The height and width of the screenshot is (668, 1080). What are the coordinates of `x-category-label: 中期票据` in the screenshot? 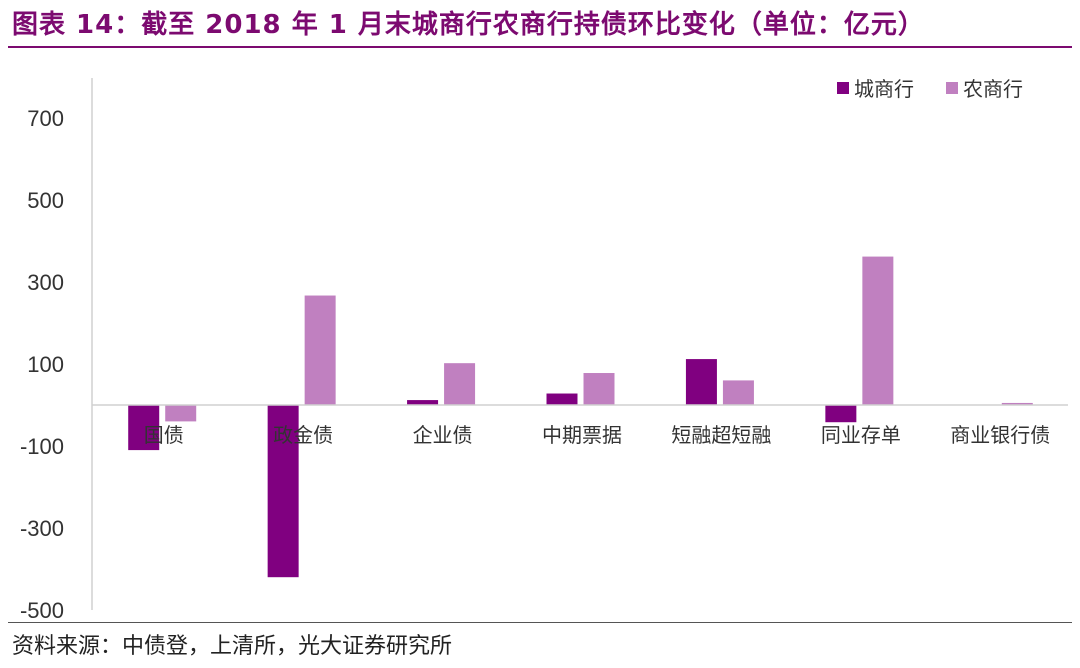 It's located at (582, 435).